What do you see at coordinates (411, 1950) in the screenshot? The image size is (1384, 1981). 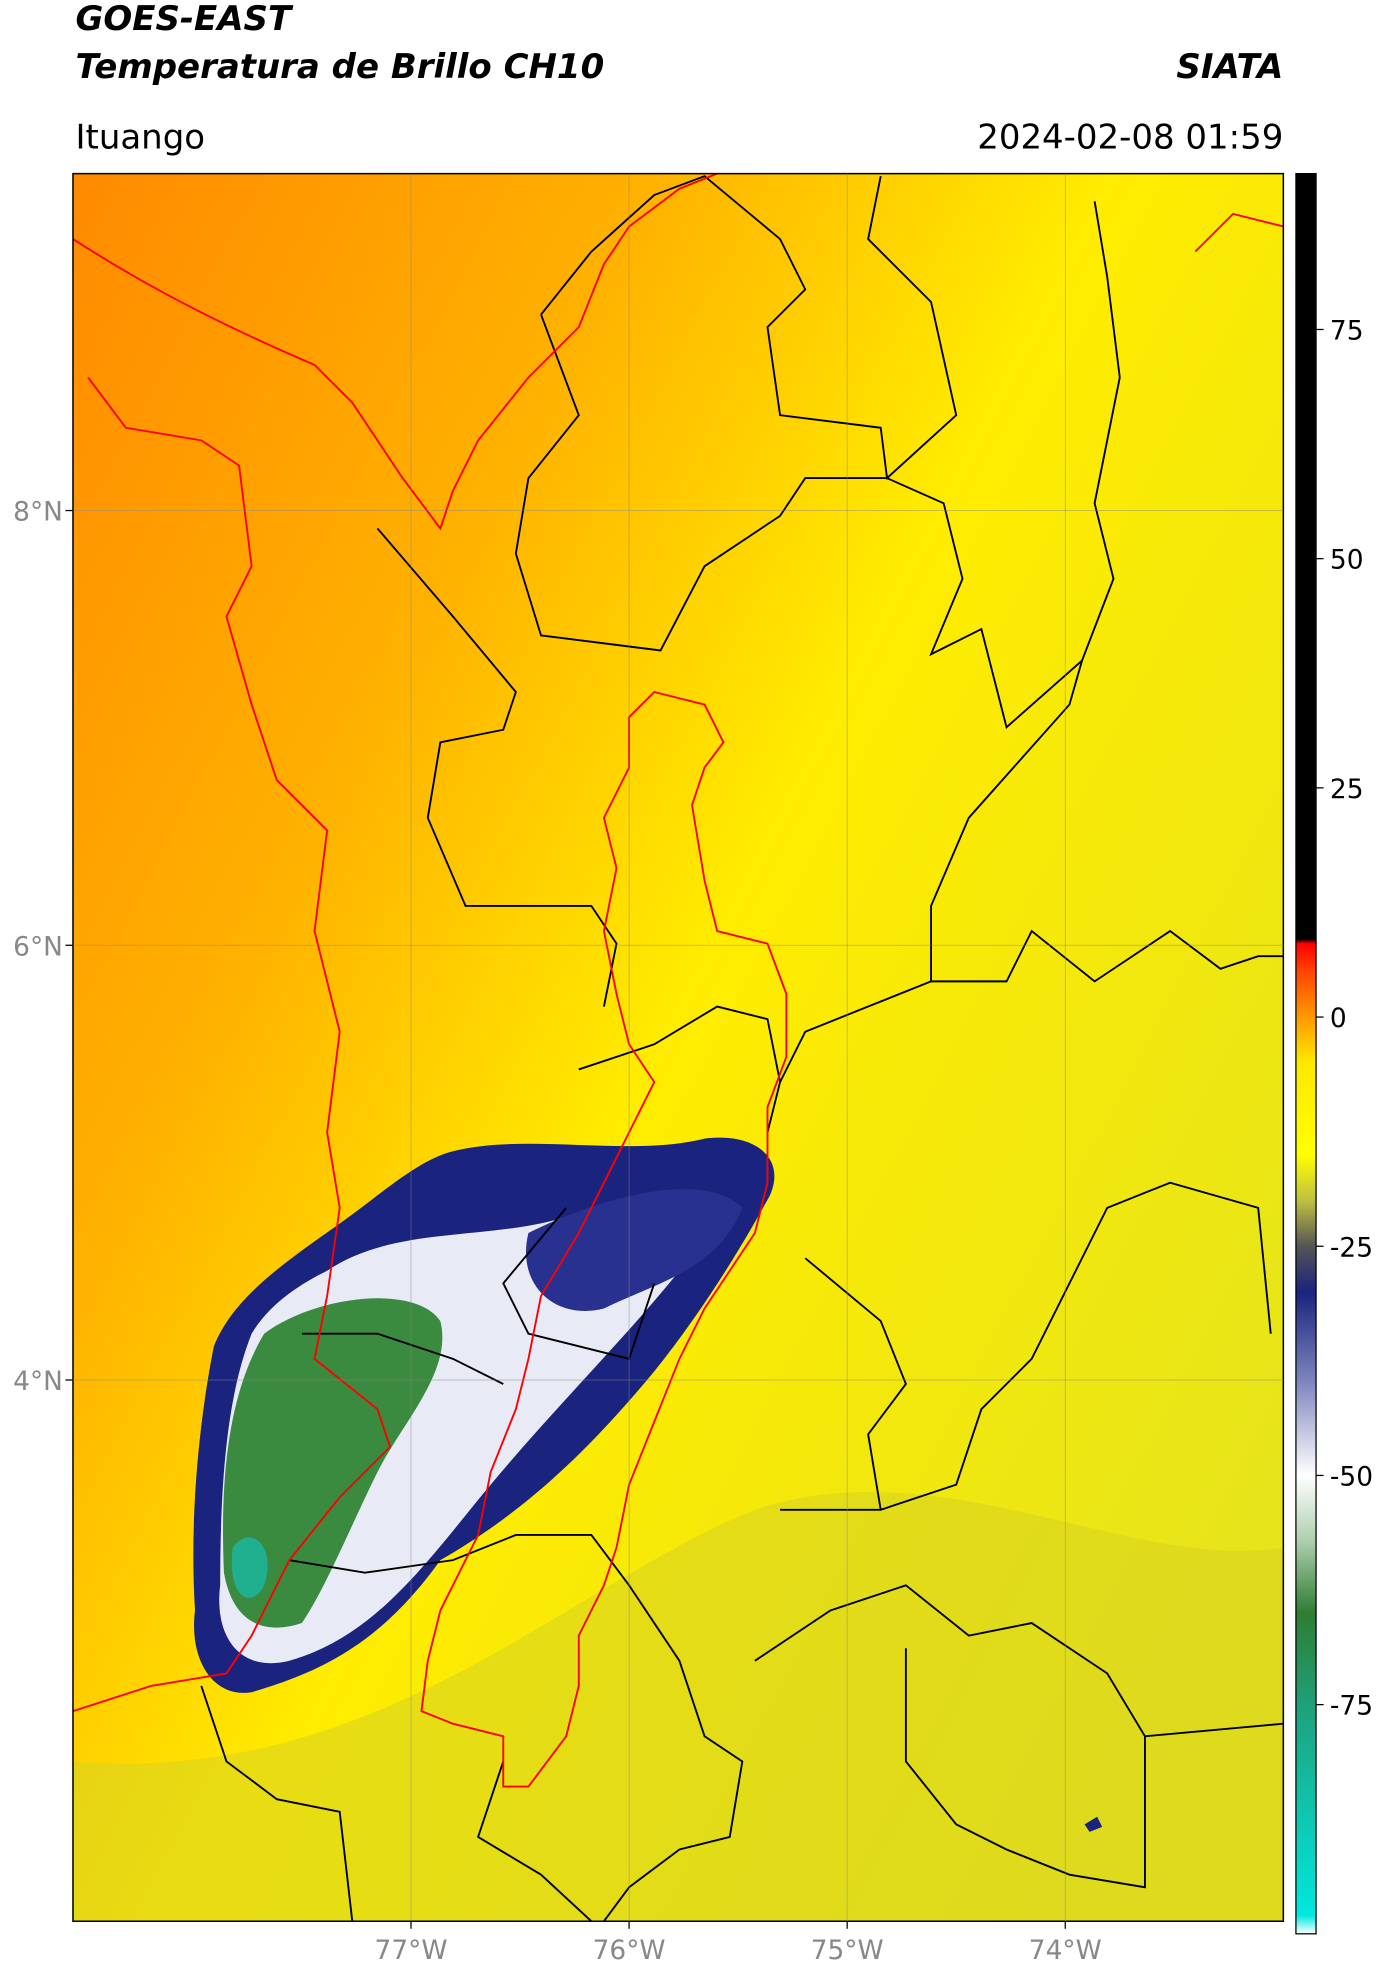 I see `x-tick-label: 77°W` at bounding box center [411, 1950].